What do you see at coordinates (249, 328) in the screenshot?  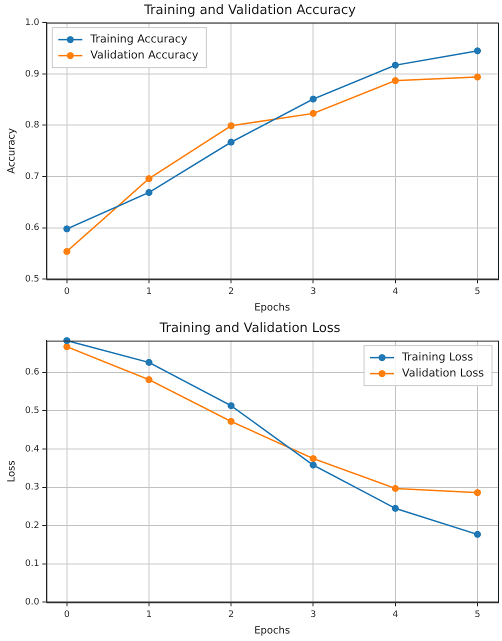 I see `chart-title: Training and Validation Loss` at bounding box center [249, 328].